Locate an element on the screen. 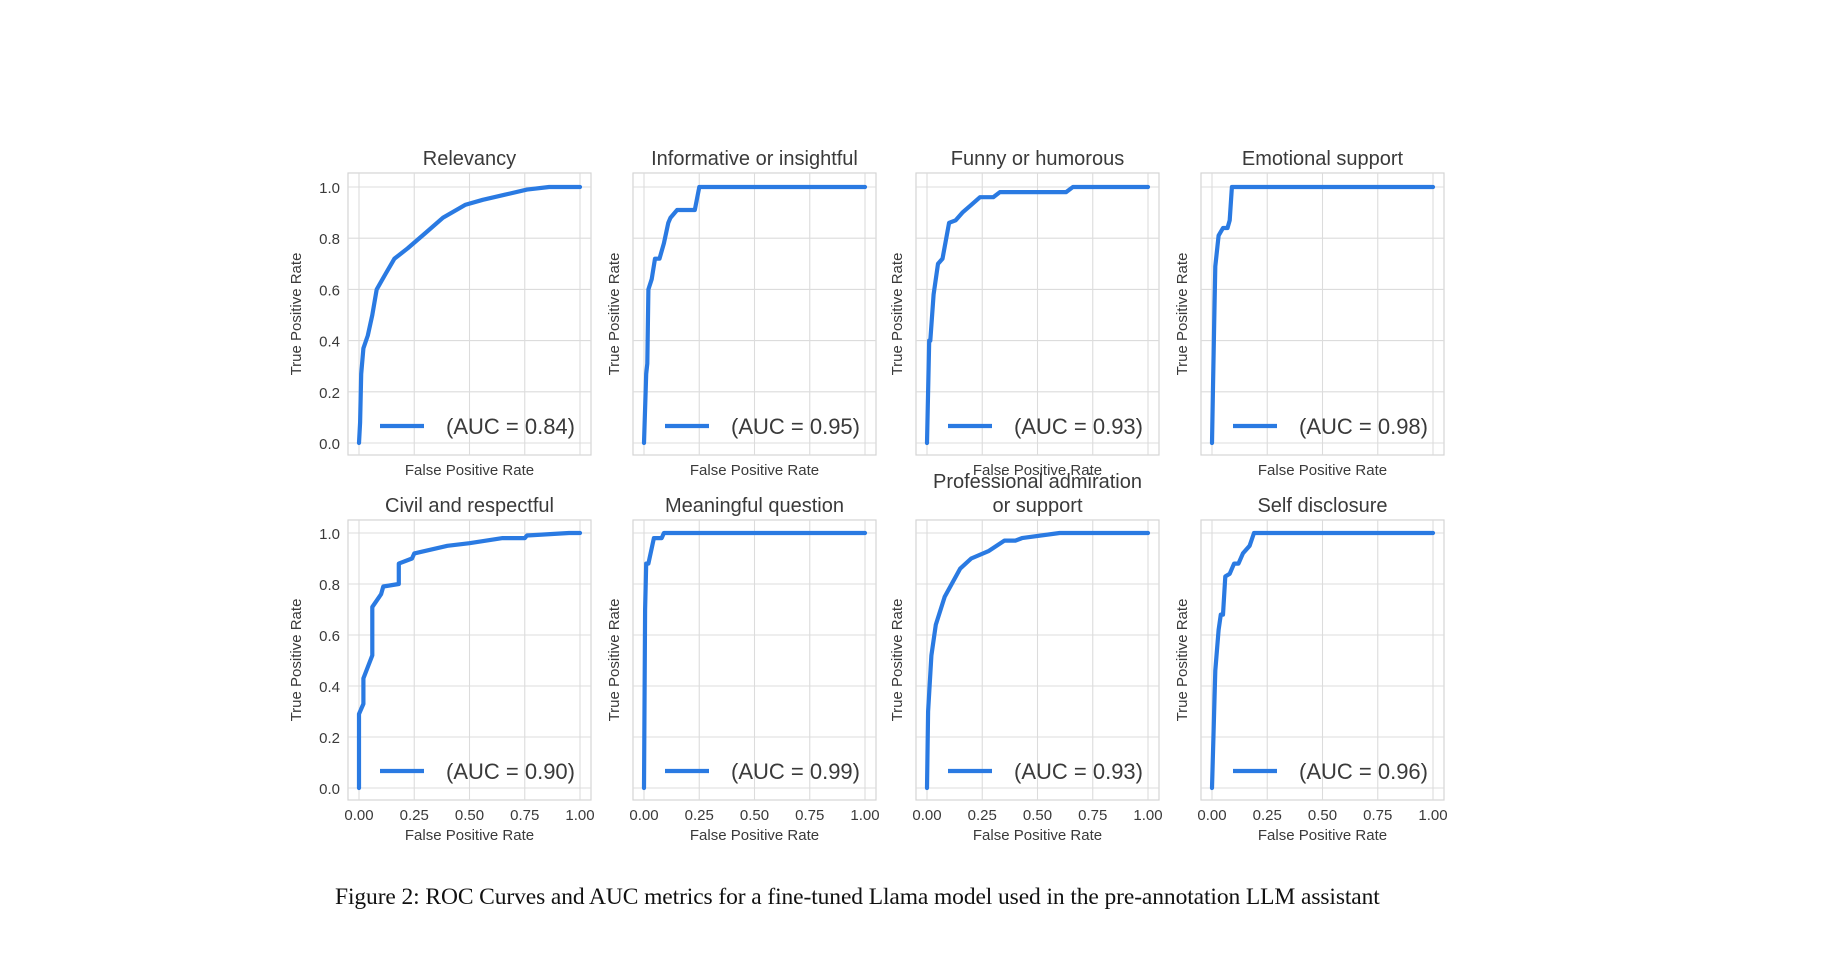  legend-auc-label: (AUC = 0.84) is located at coordinates (510, 426).